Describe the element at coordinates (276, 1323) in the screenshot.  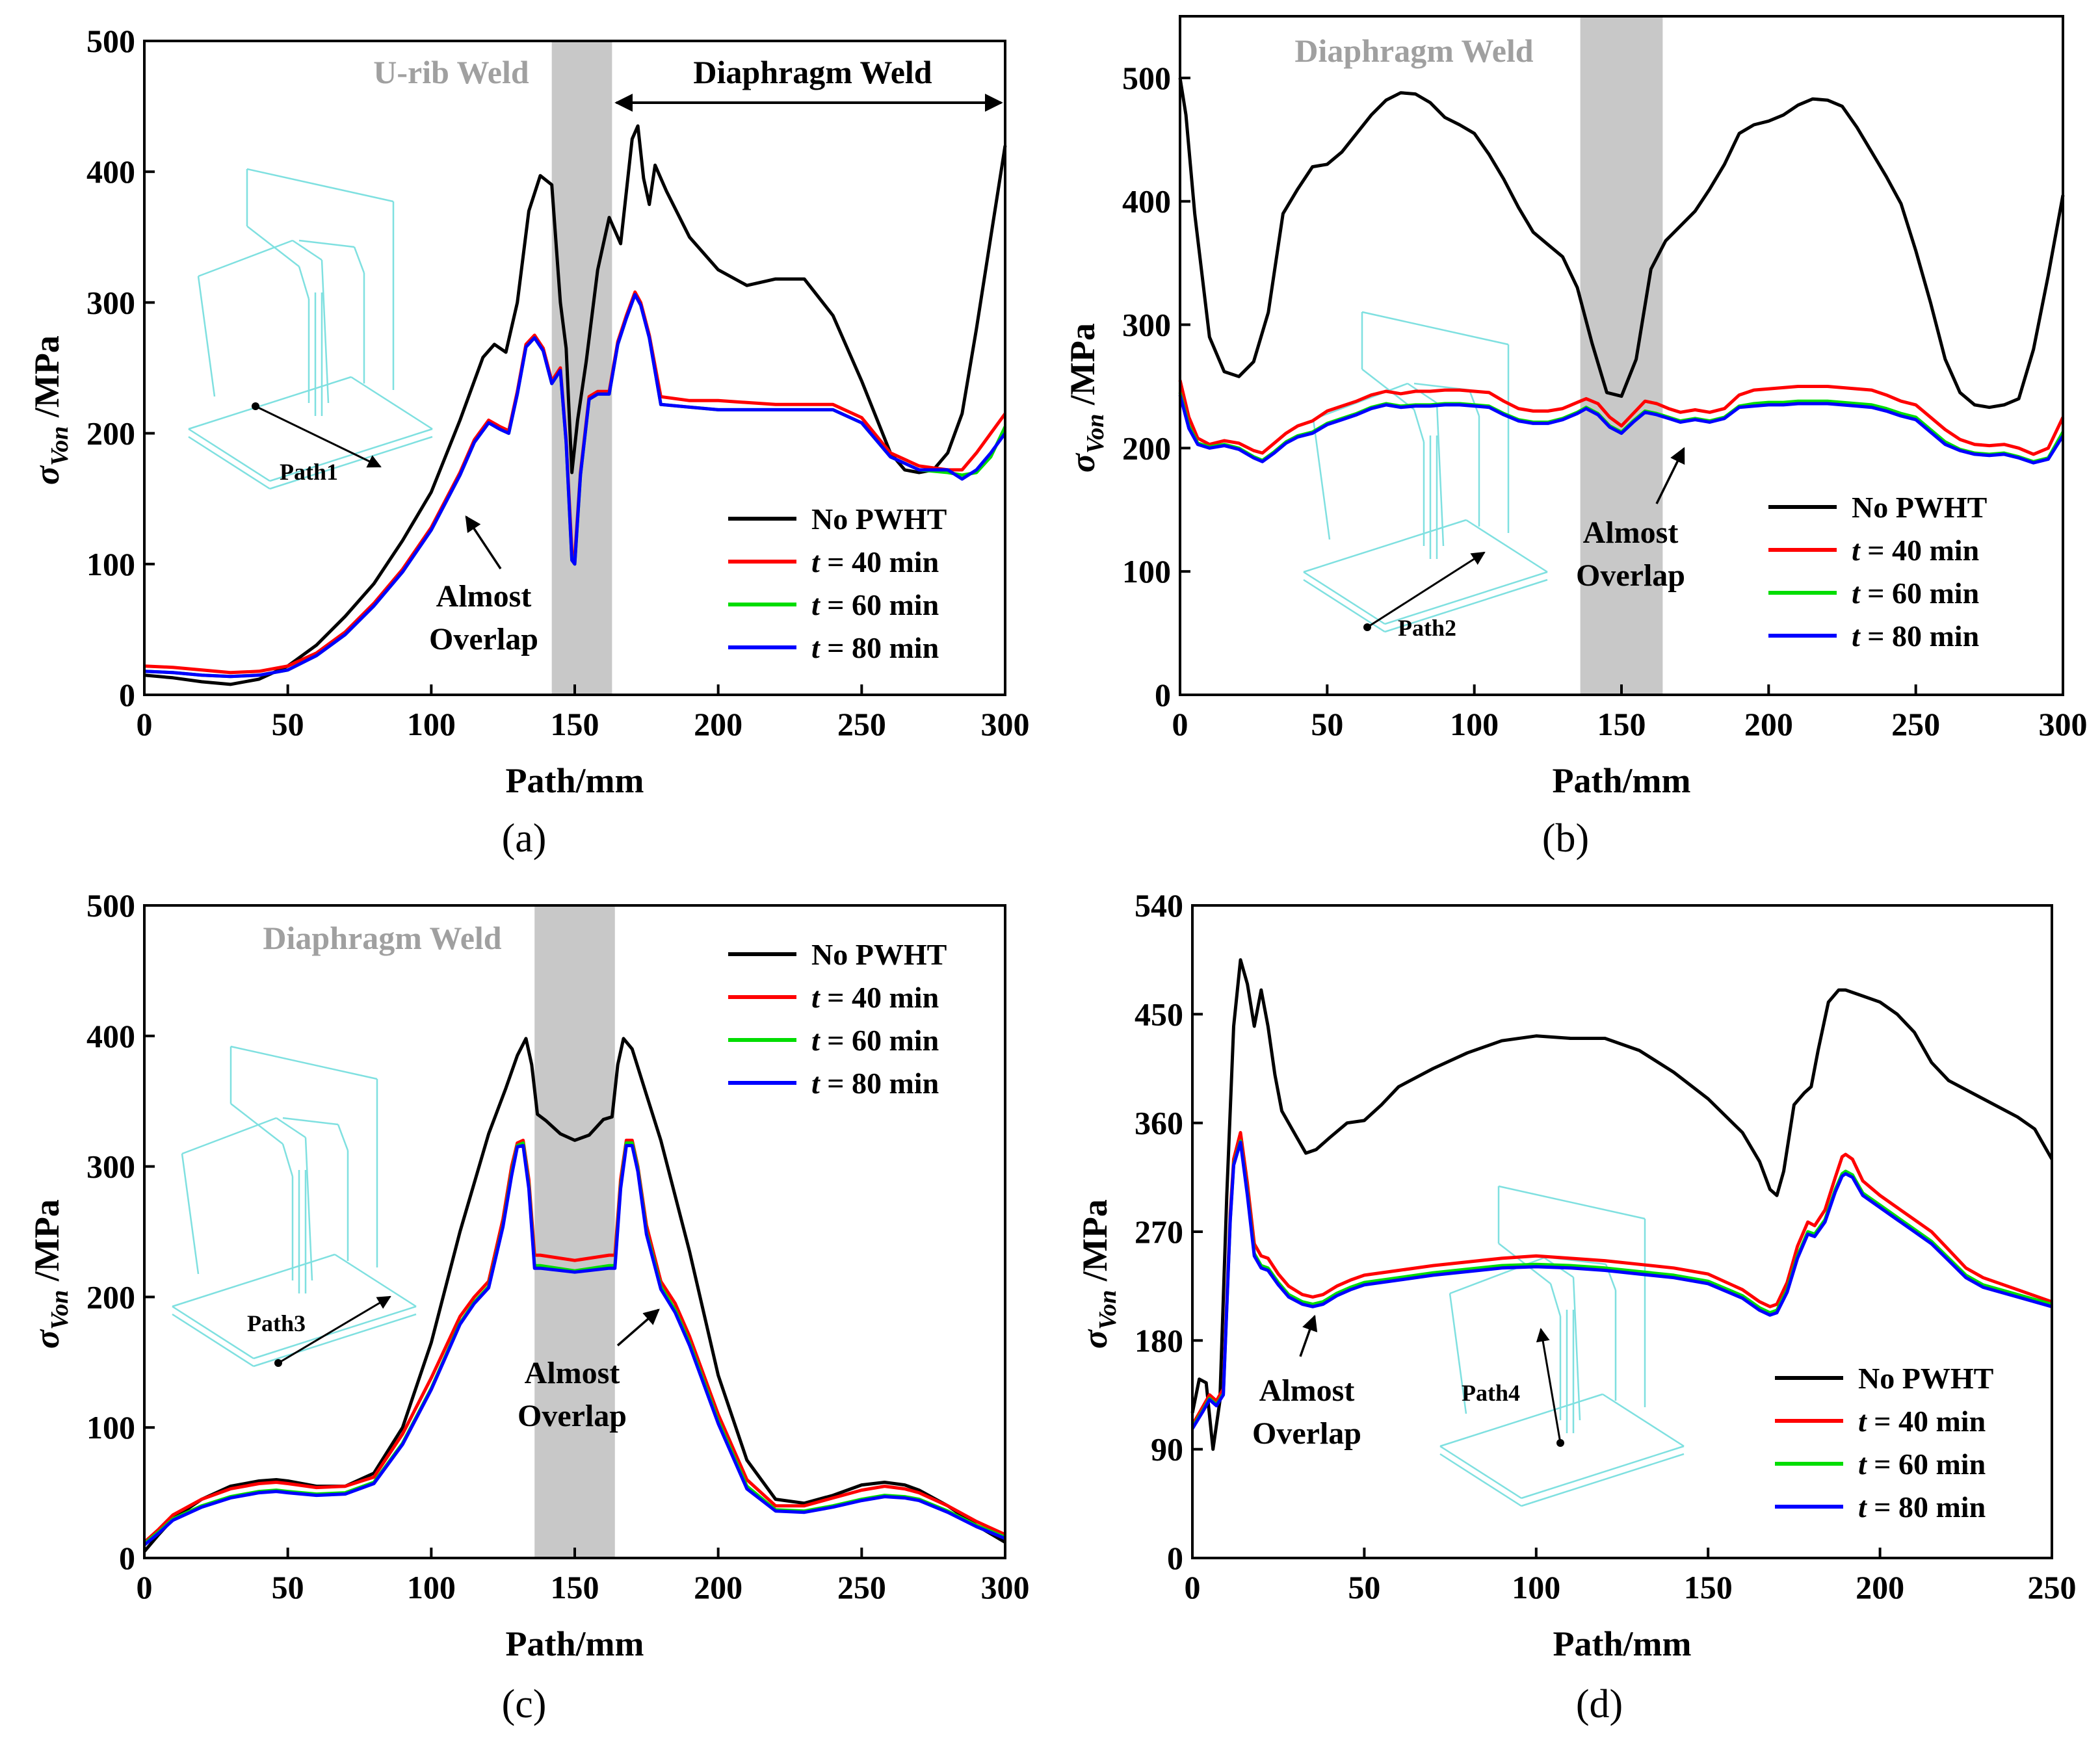
I see `inset-path-label: Path3` at that location.